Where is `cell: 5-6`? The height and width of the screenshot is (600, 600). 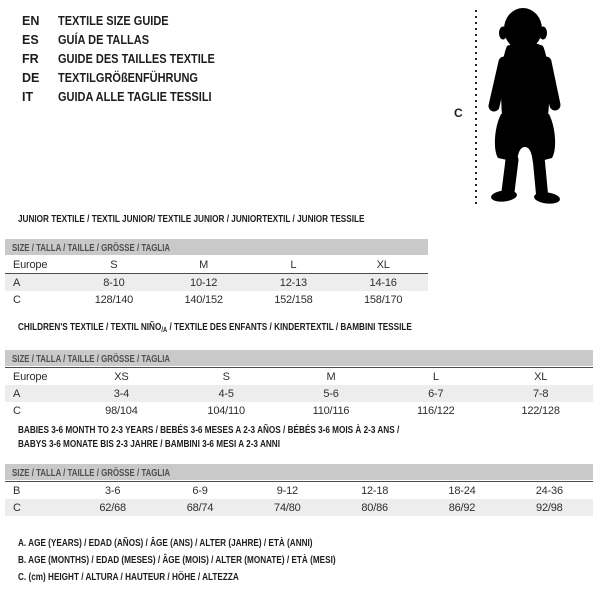
cell: 5-6 is located at coordinates (331, 393).